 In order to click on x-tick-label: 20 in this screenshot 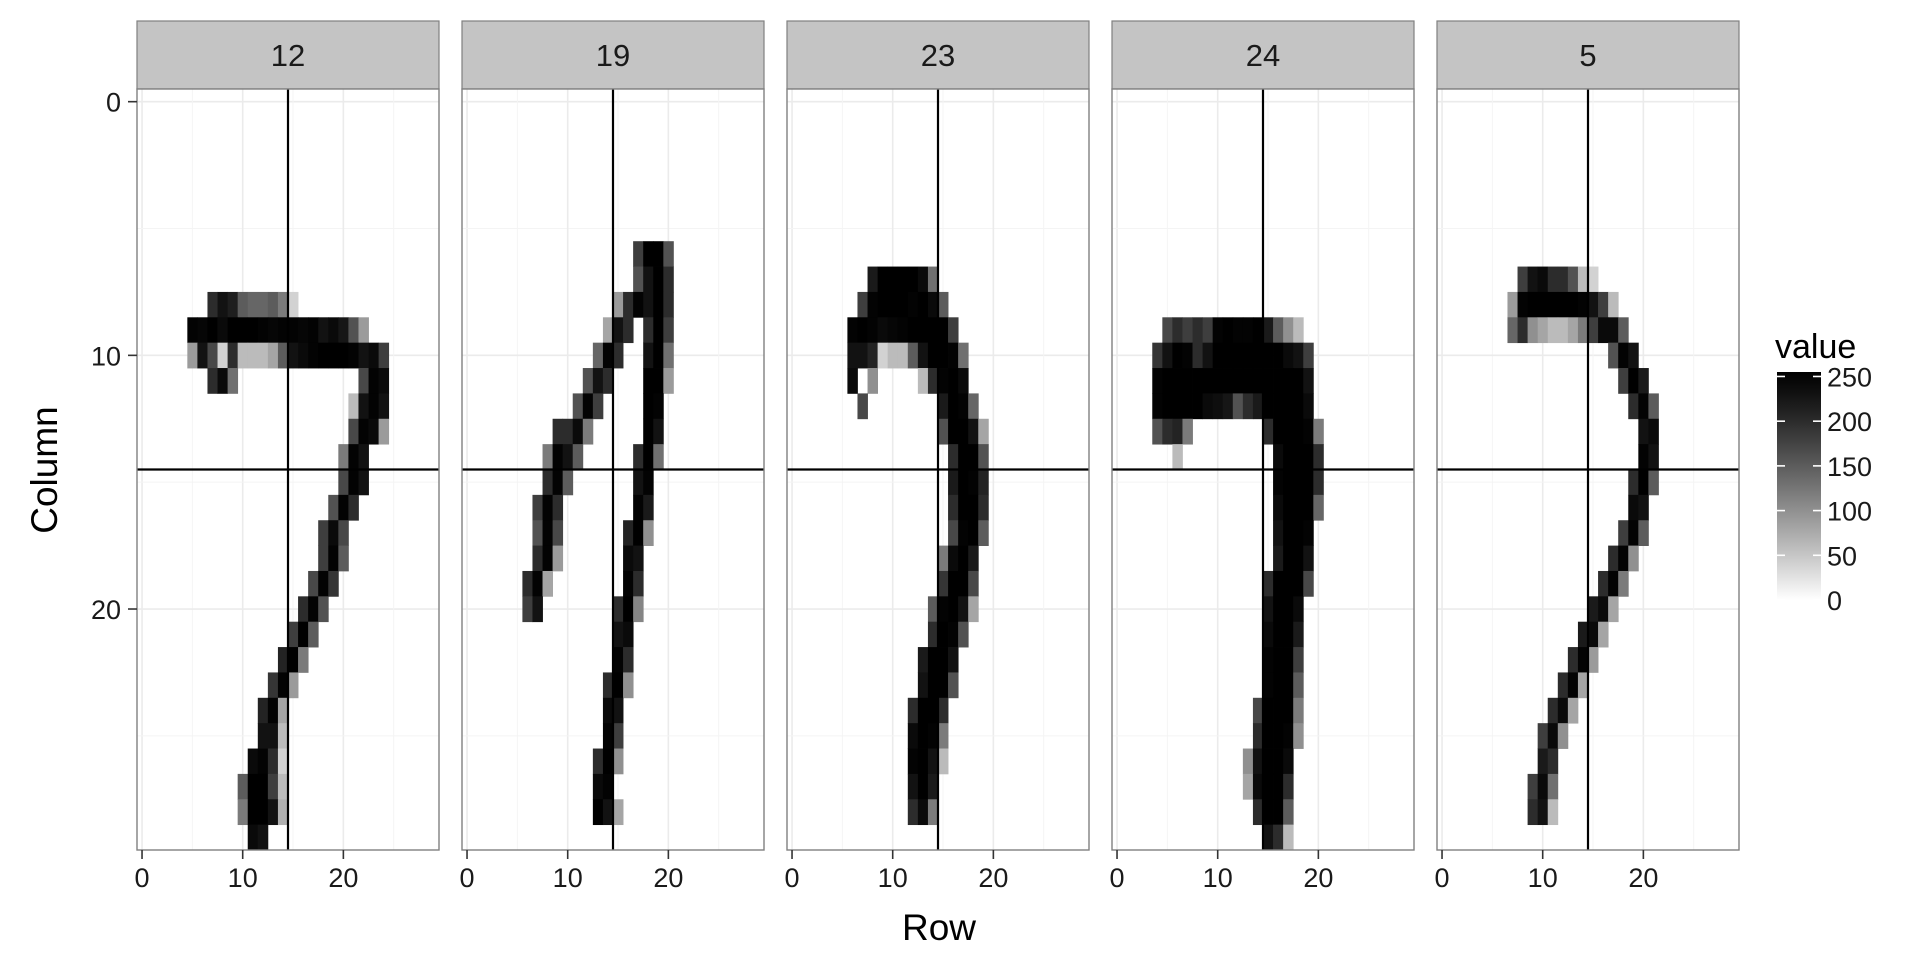, I will do `click(993, 878)`.